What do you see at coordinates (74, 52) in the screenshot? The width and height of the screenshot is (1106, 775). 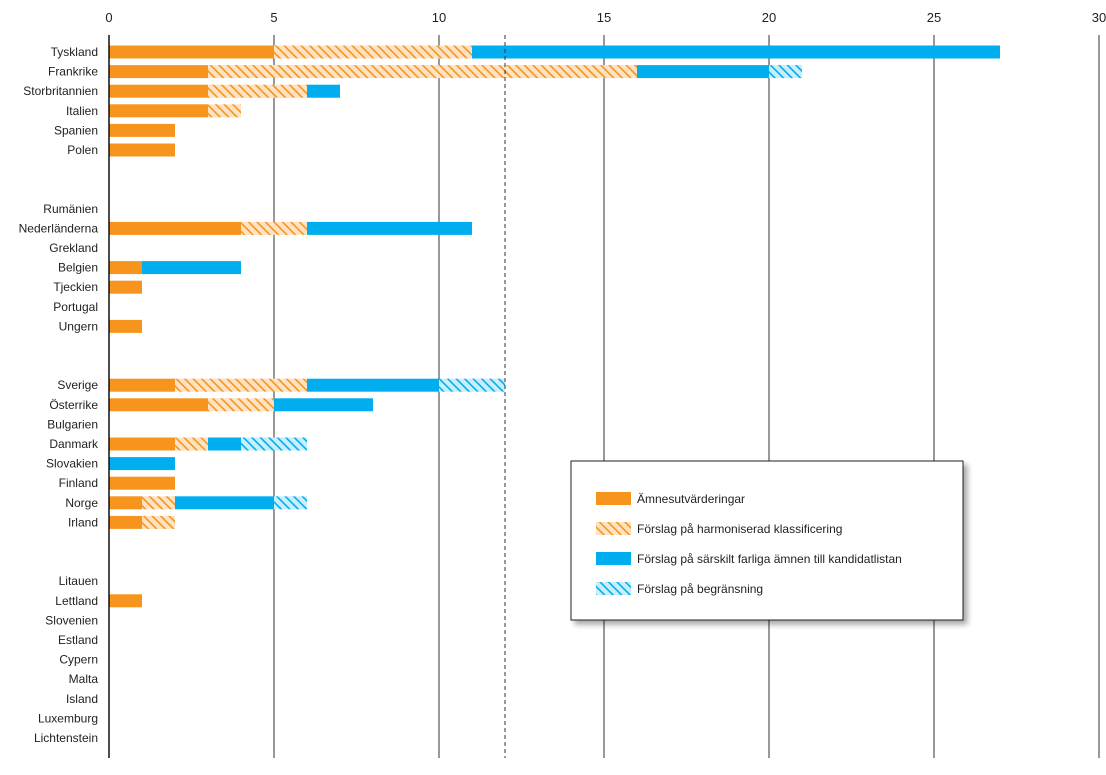 I see `category-label: Tyskland` at bounding box center [74, 52].